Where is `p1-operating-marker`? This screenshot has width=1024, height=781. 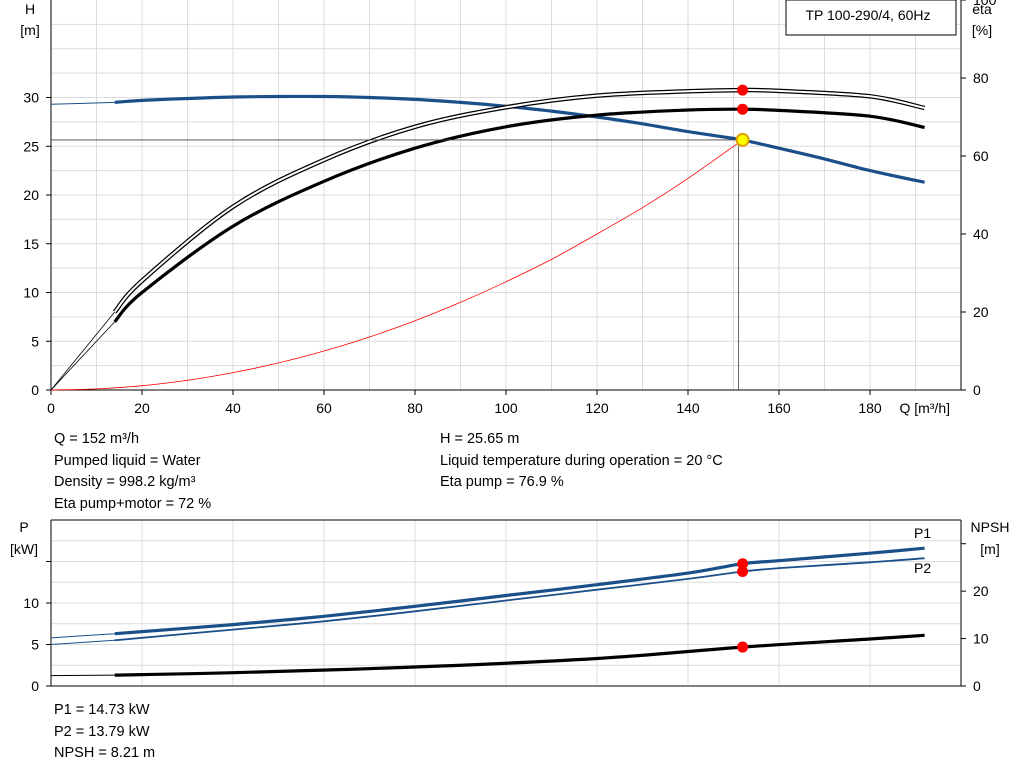
p1-operating-marker is located at coordinates (743, 564).